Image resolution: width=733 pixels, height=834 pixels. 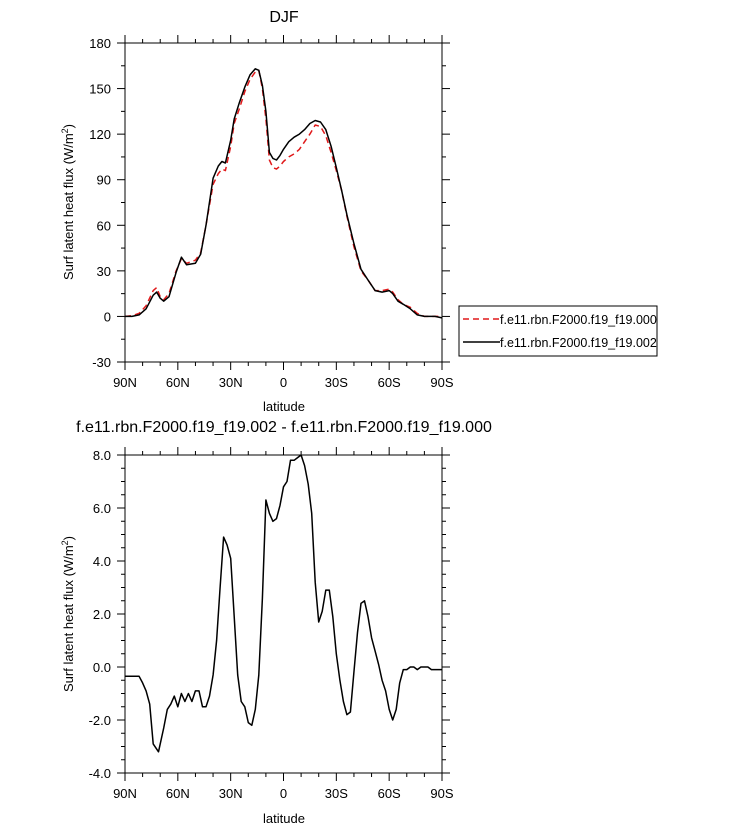 I want to click on y-tick-label: 4.0, so click(x=102, y=561).